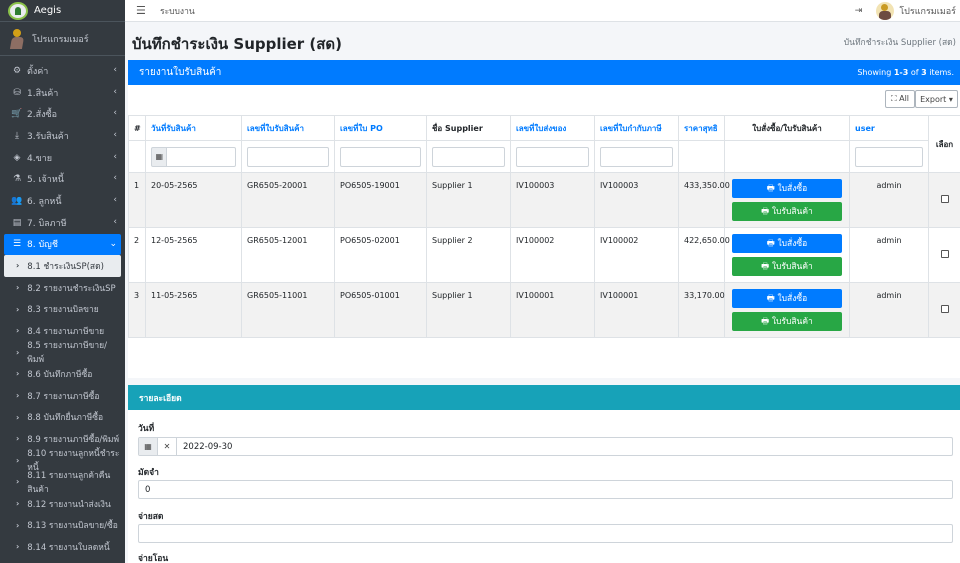  I want to click on cash-input, so click(545, 533).